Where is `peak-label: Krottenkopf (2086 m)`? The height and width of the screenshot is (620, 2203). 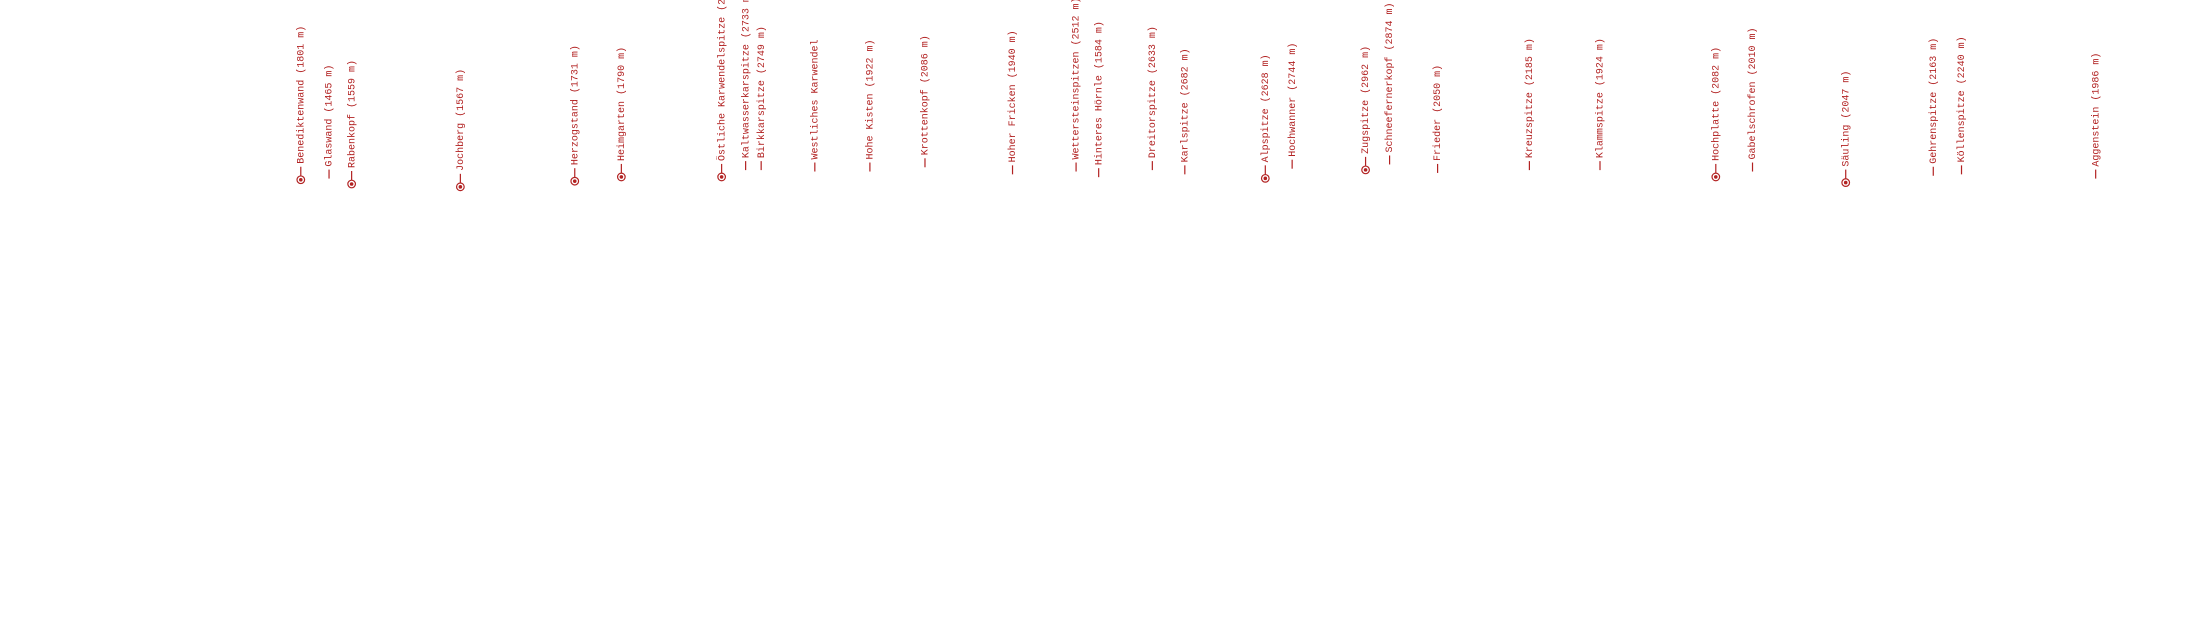
peak-label: Krottenkopf (2086 m) is located at coordinates (926, 95).